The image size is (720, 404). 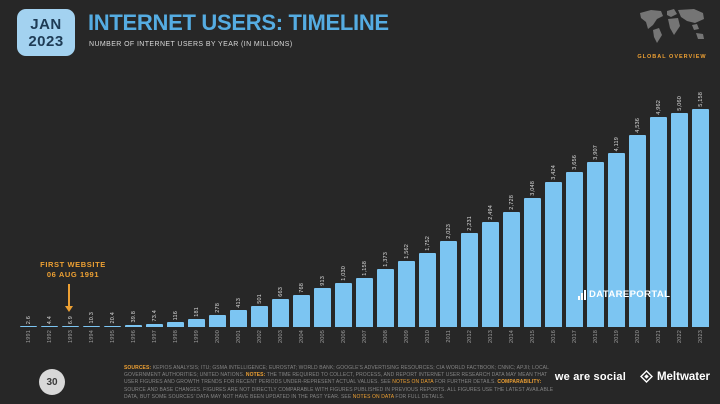 I want to click on bar-column: 73.4, so click(x=154, y=318).